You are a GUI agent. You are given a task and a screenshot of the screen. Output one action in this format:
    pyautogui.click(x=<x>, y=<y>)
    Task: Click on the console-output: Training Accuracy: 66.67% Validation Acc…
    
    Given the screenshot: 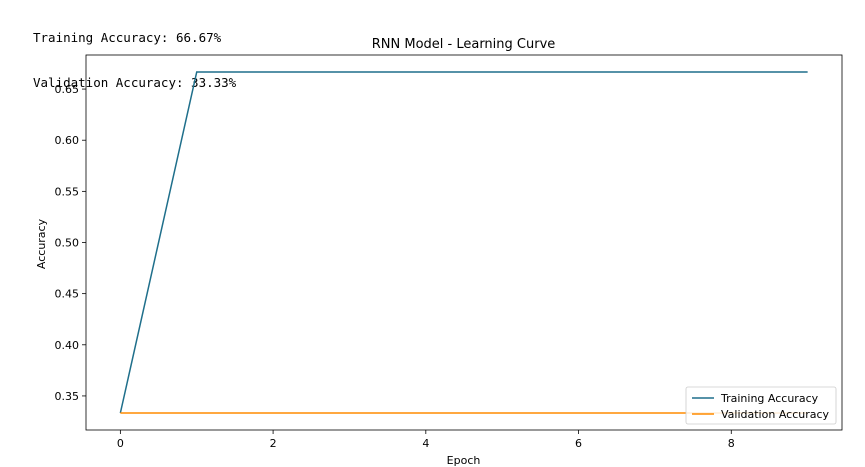 What is the action you would take?
    pyautogui.click(x=134, y=52)
    